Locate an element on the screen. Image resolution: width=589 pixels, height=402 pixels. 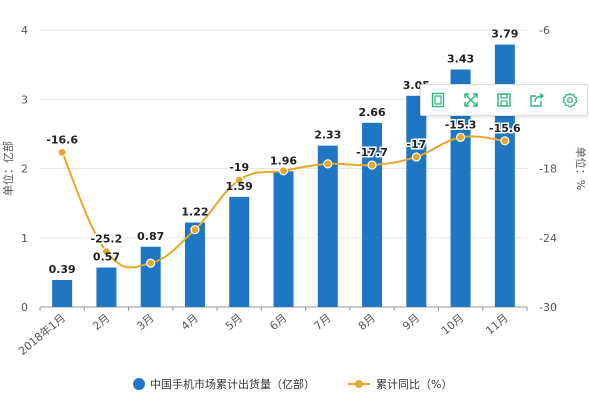
y-left-tick-label: 4 is located at coordinates (24, 30).